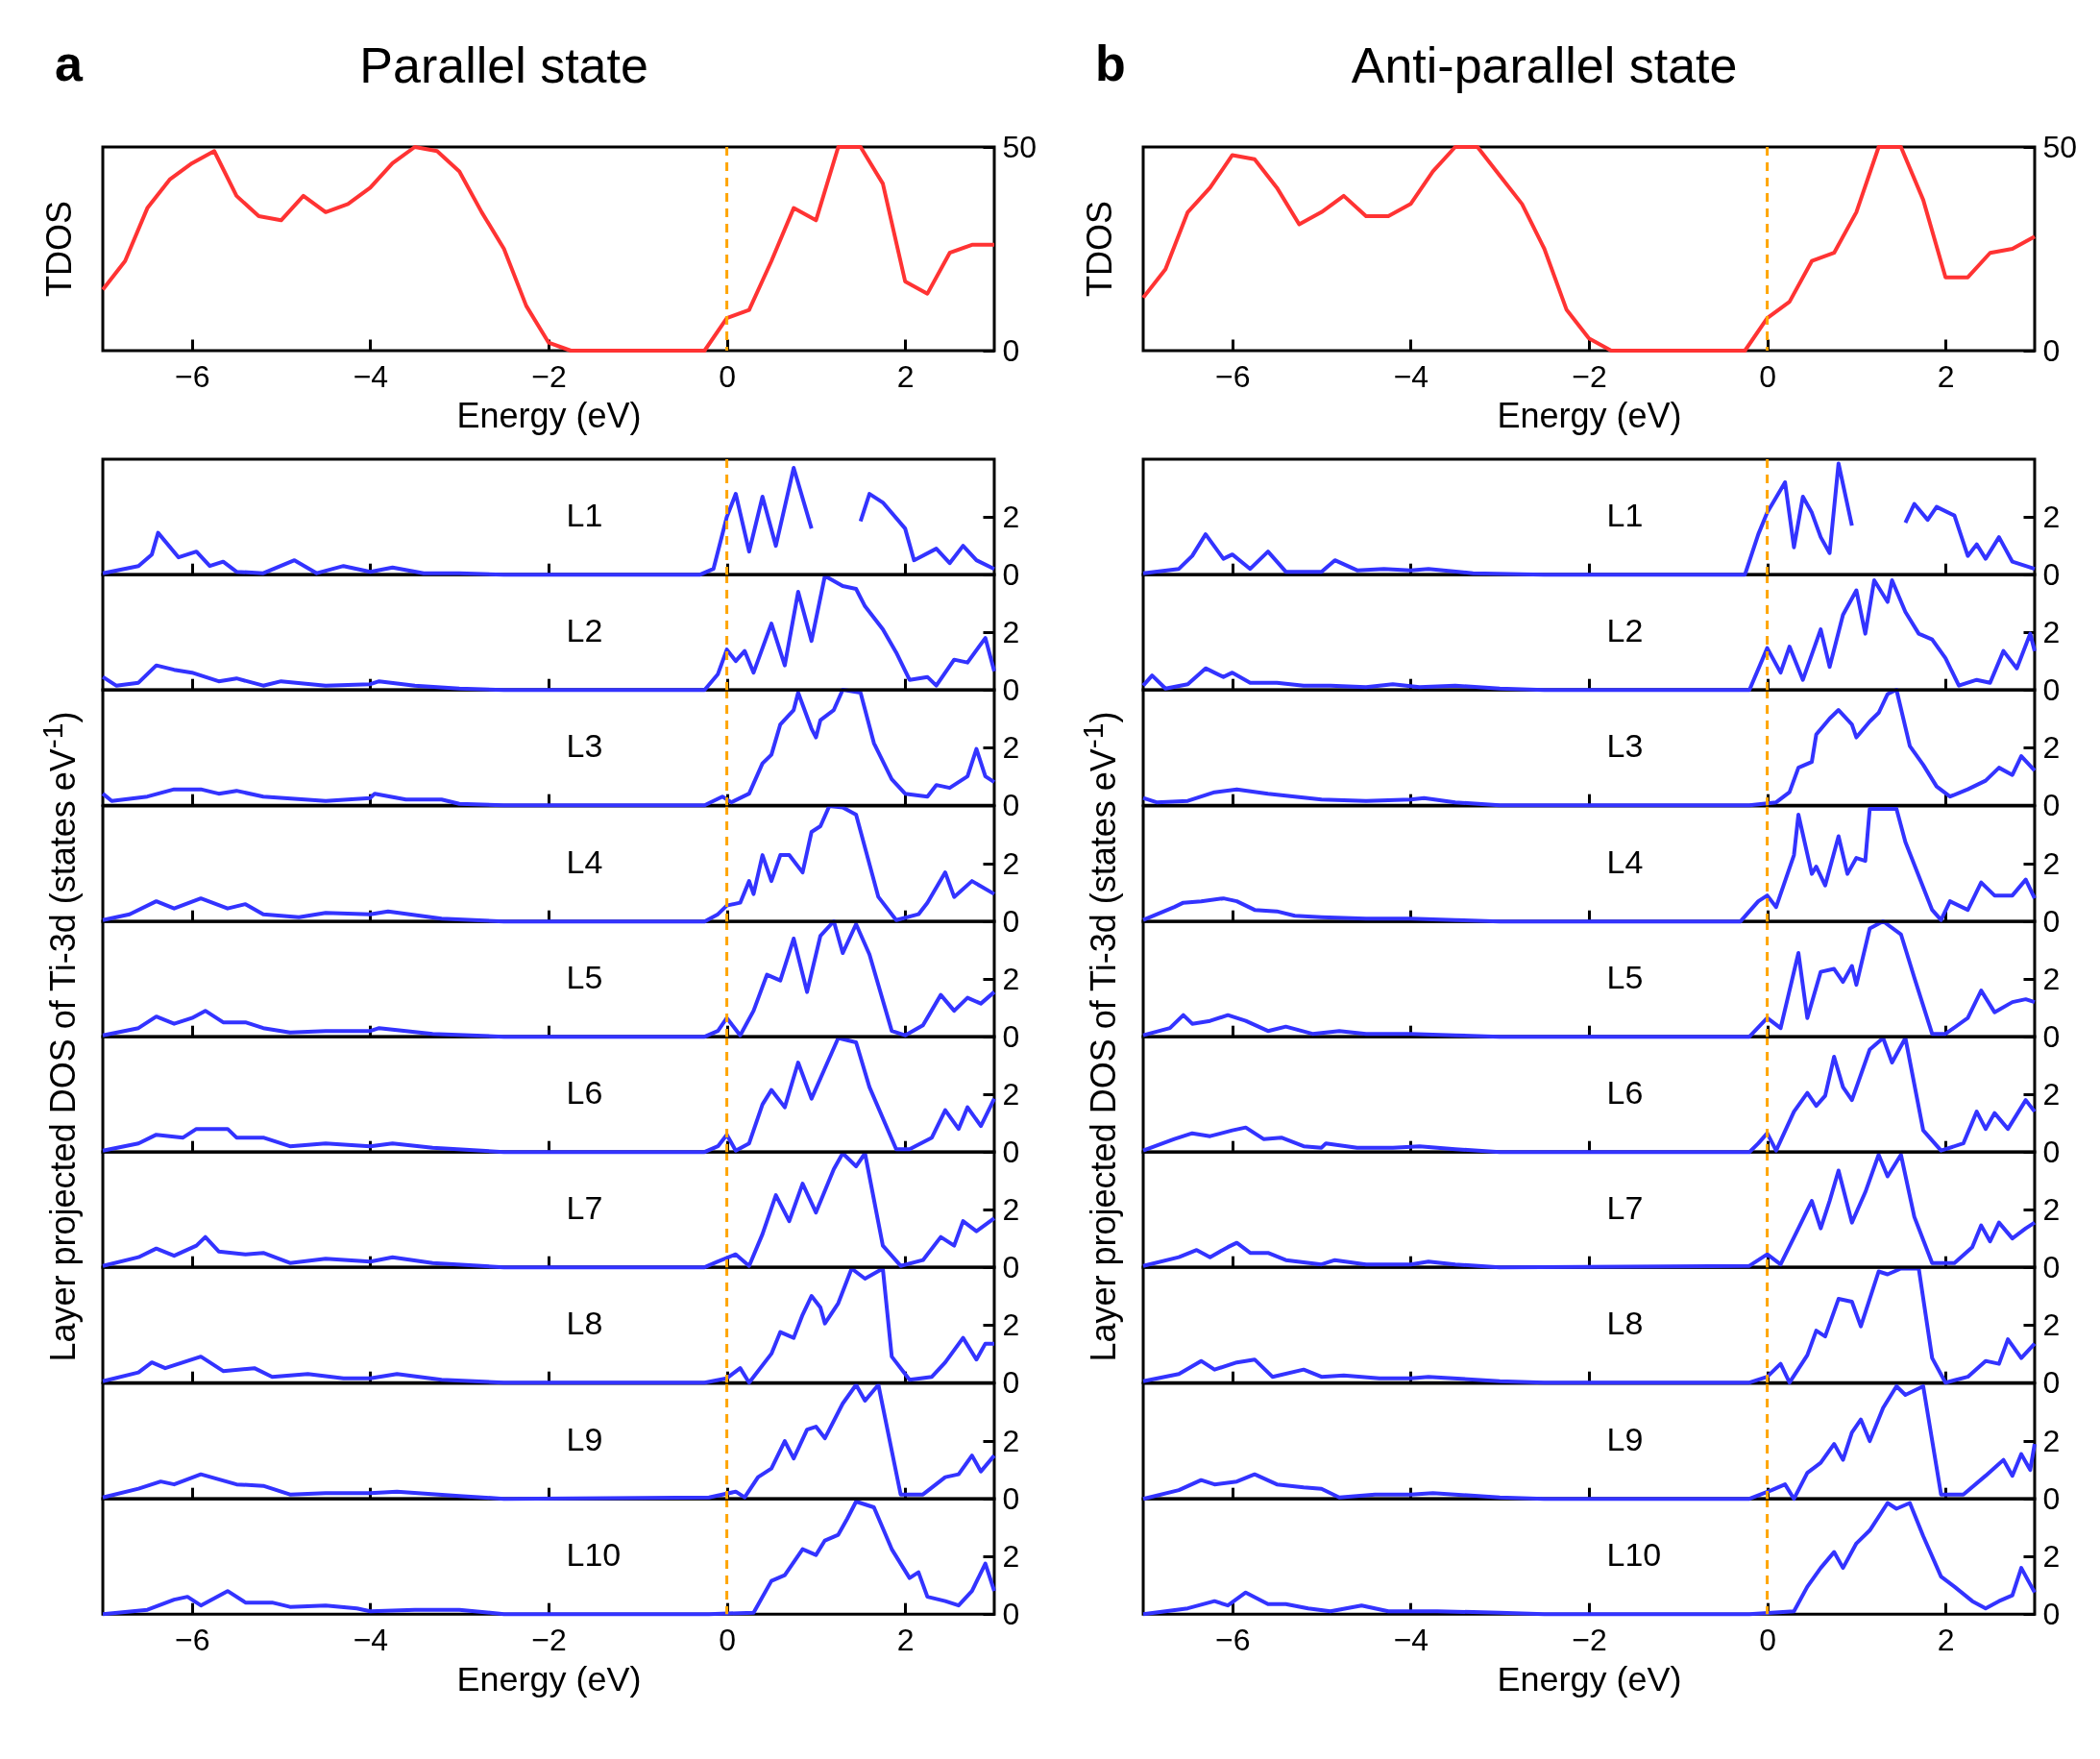 This screenshot has width=2100, height=1759. Describe the element at coordinates (1544, 65) in the screenshot. I see `chart-title: Anti-parallel state` at that location.